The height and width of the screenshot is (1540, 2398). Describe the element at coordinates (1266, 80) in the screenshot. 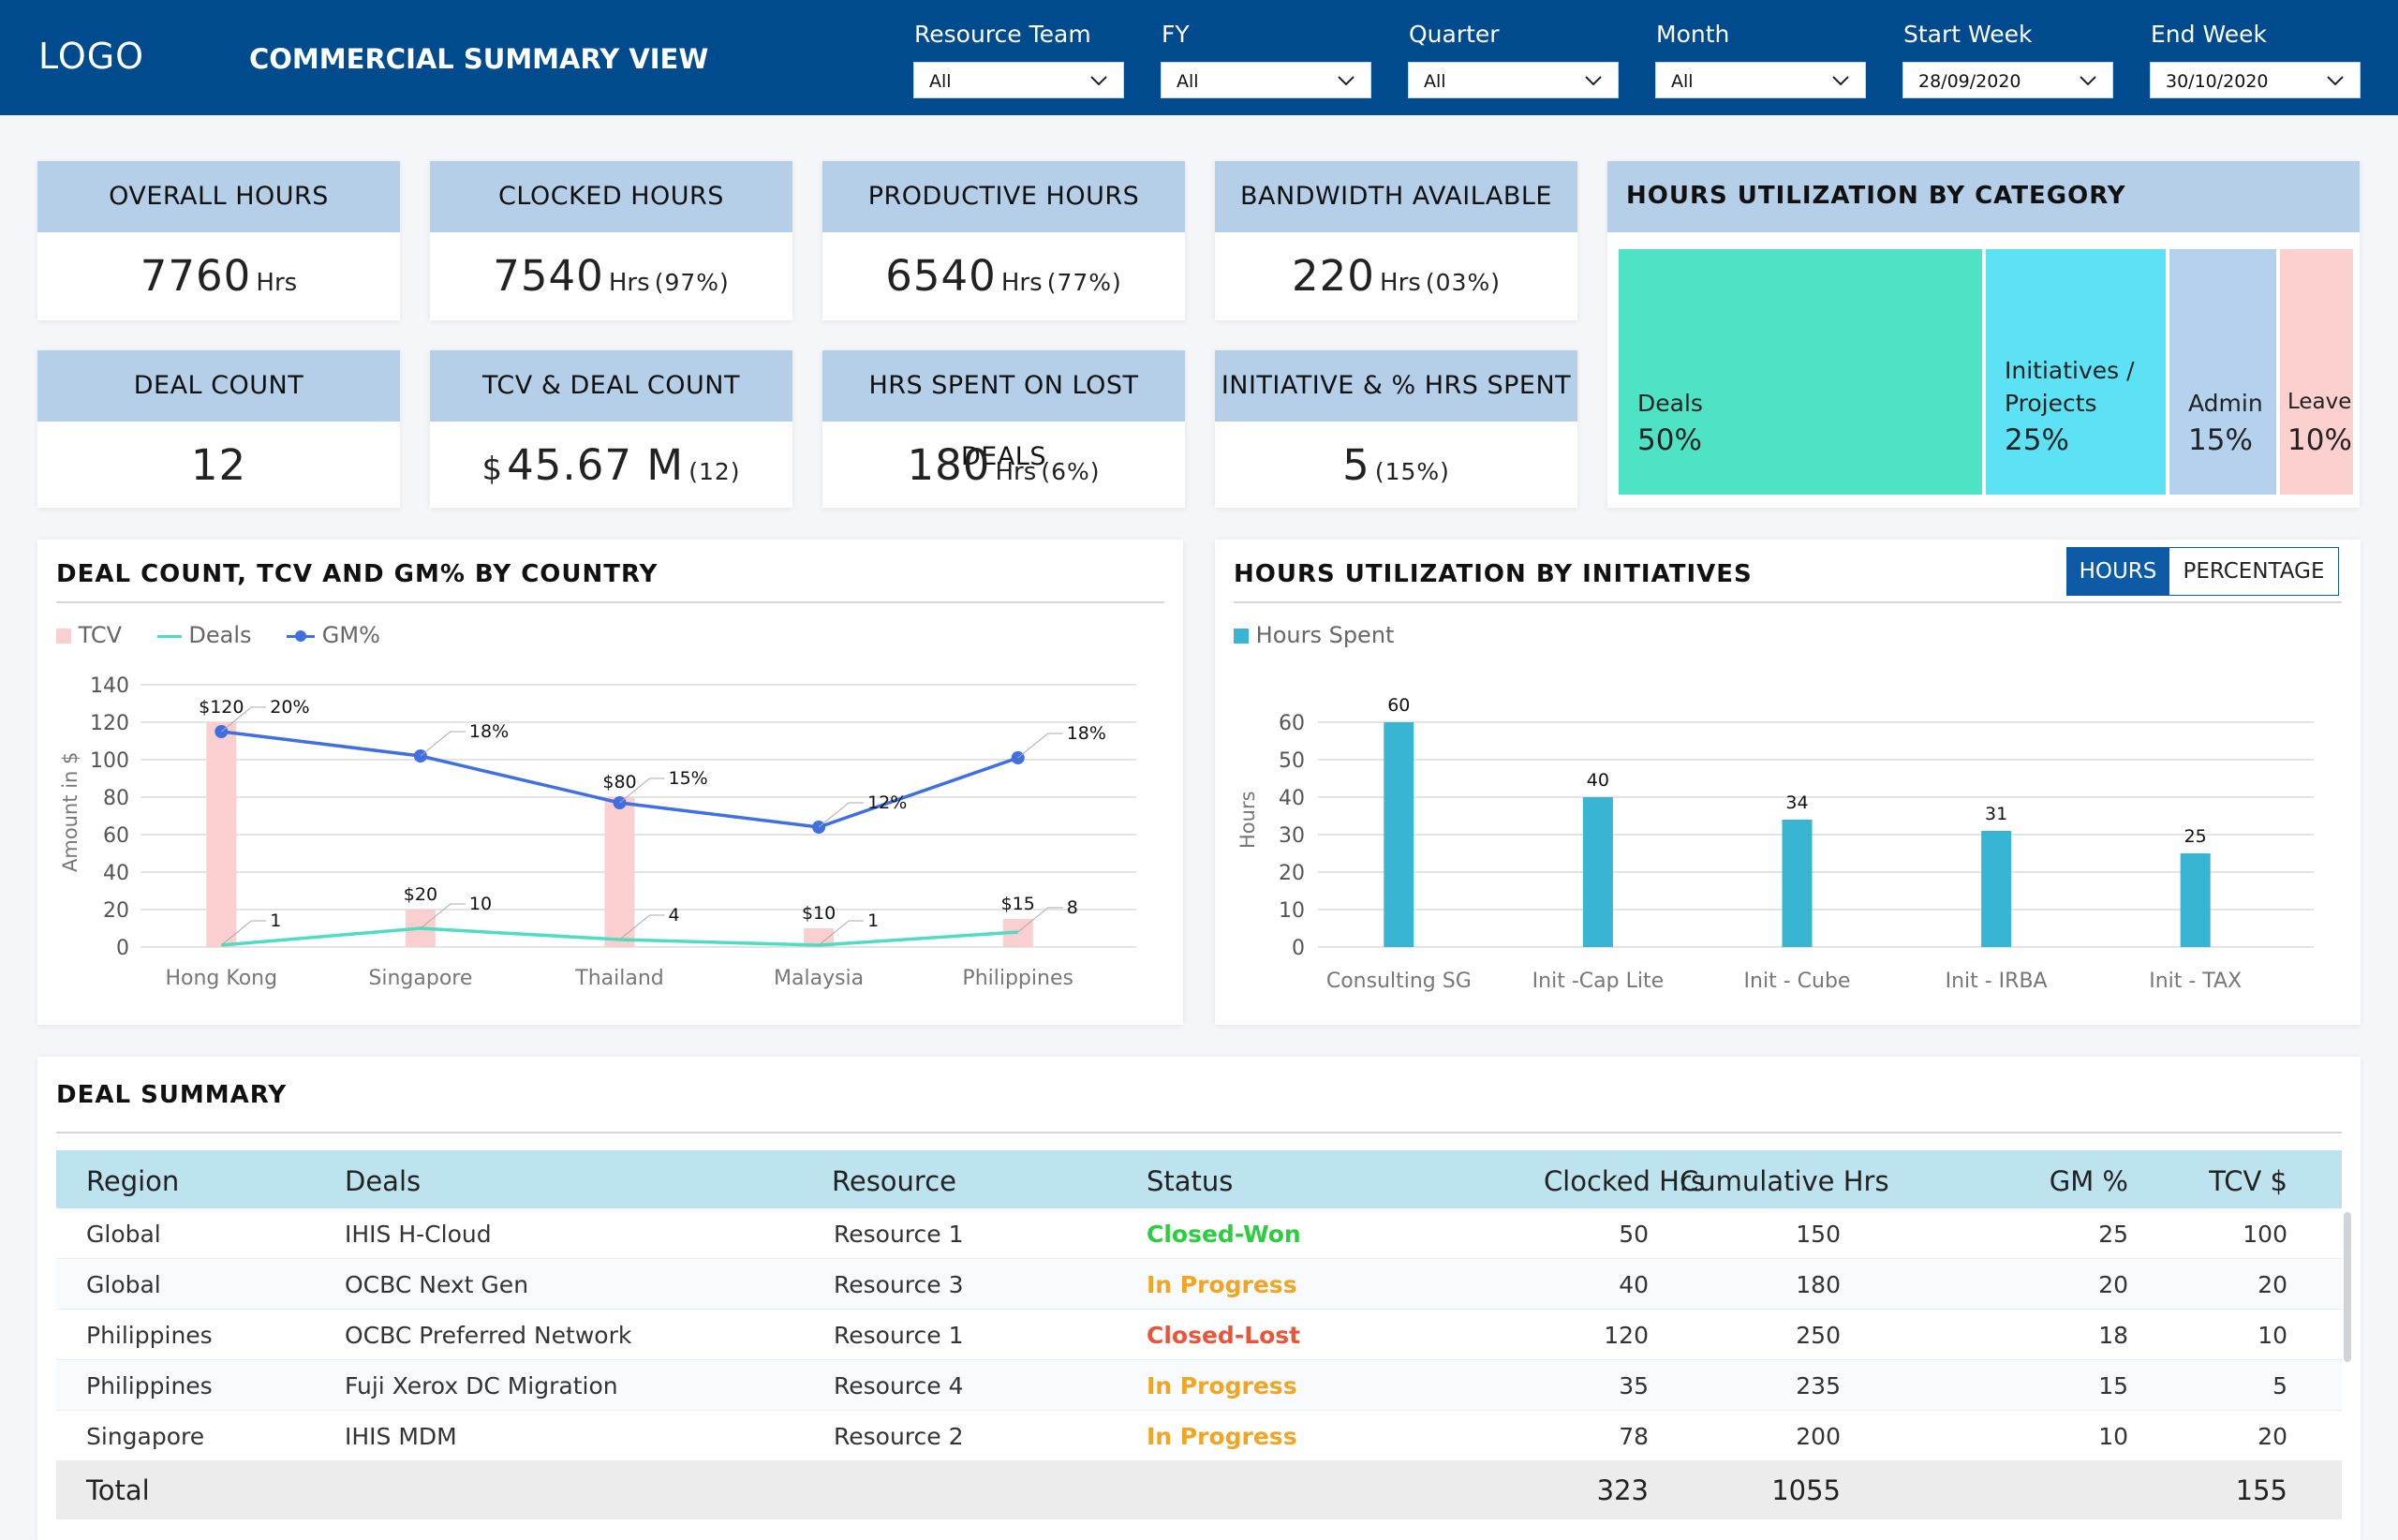

I see `fy-select: All` at that location.